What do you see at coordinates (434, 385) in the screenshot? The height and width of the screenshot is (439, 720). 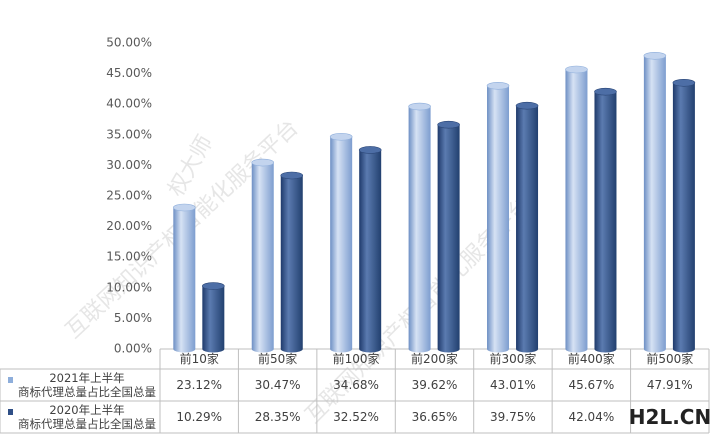 I see `data-label: 39.62%` at bounding box center [434, 385].